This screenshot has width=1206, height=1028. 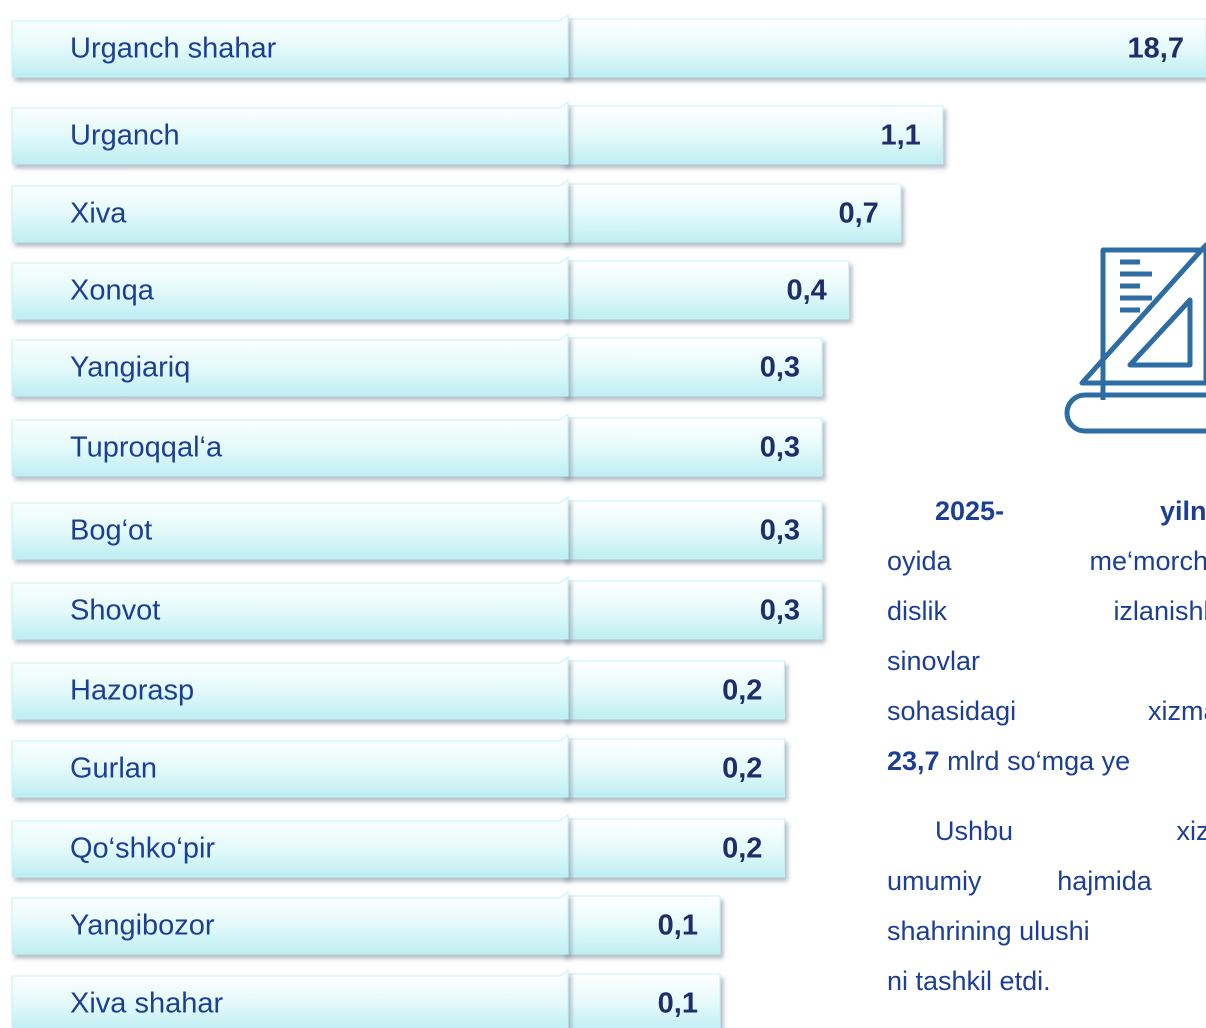 What do you see at coordinates (1183, 511) in the screenshot?
I see `word: yilning` at bounding box center [1183, 511].